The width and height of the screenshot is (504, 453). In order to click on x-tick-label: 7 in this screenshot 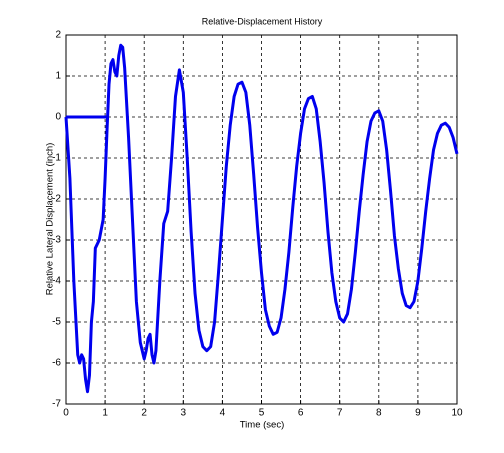, I will do `click(340, 413)`.